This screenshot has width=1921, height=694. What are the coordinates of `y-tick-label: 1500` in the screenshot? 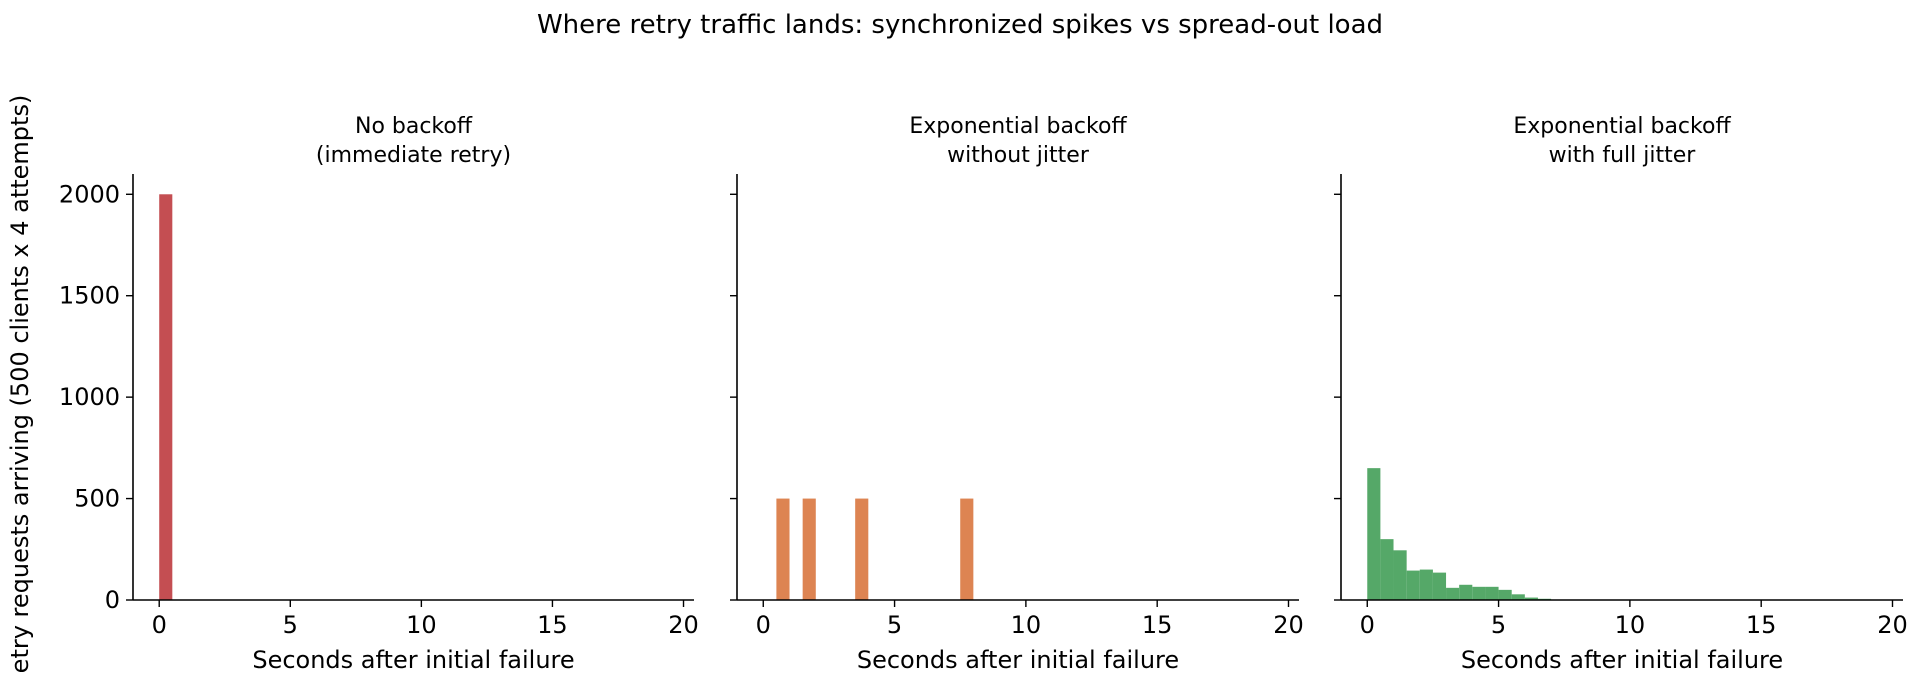 It's located at (89, 296).